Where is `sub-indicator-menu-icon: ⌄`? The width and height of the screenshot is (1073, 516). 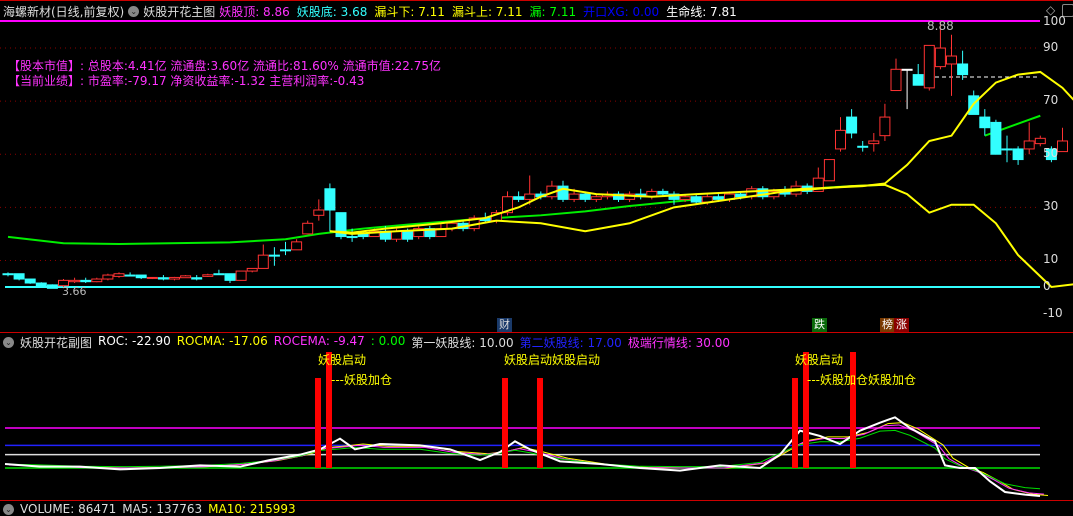
sub-indicator-menu-icon: ⌄ is located at coordinates (8, 342).